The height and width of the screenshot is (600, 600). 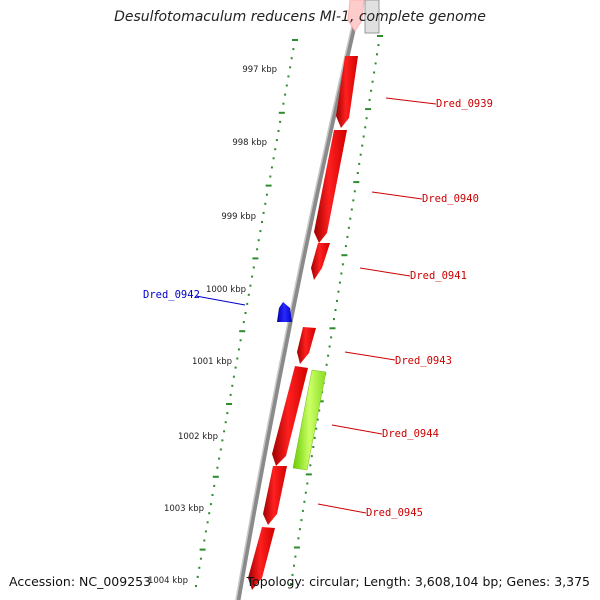 What do you see at coordinates (372, 17) in the screenshot?
I see `gene-partial-top-grey` at bounding box center [372, 17].